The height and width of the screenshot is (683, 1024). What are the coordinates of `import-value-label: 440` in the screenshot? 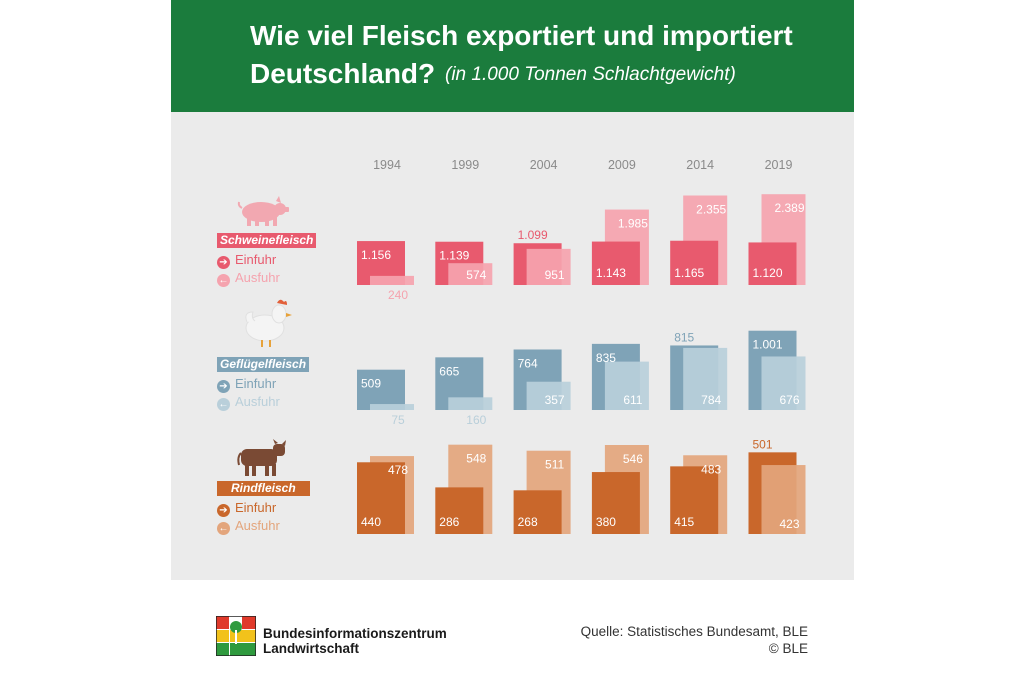 It's located at (371, 522).